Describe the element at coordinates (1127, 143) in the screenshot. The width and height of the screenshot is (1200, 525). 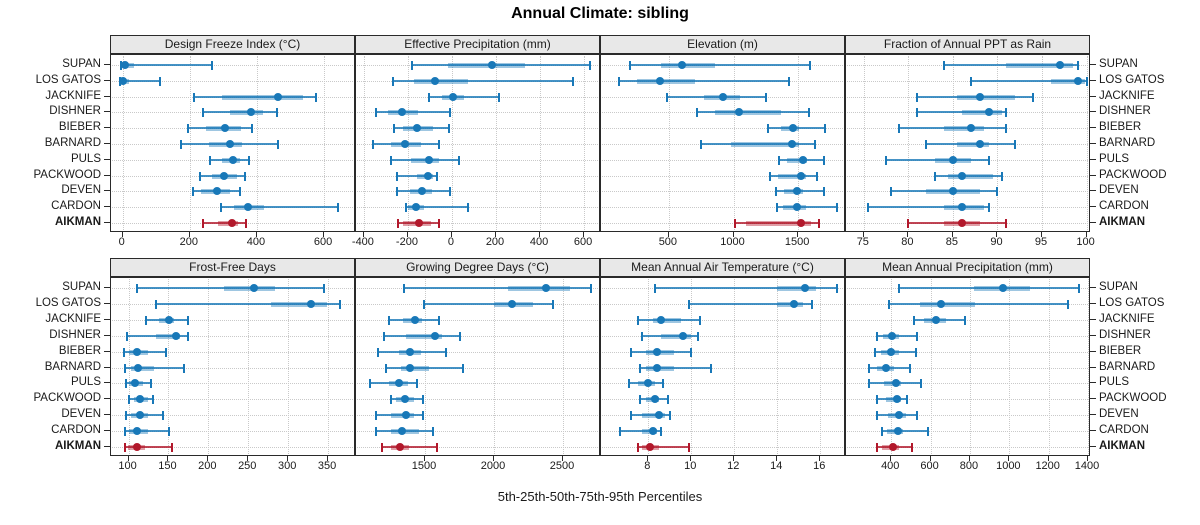
I see `station-label-right: BARNARD` at that location.